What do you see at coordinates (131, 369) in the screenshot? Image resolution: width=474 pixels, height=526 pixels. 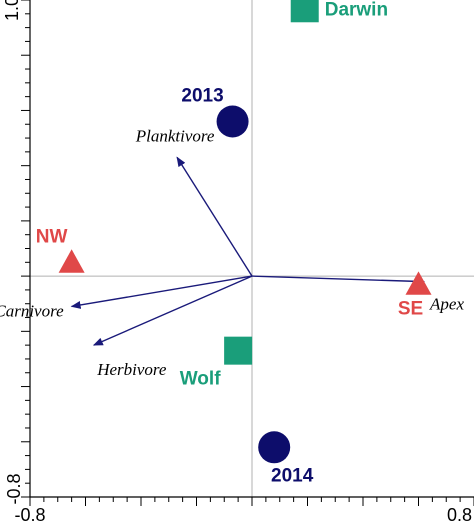 I see `species-label-herbivore: Herbivore` at bounding box center [131, 369].